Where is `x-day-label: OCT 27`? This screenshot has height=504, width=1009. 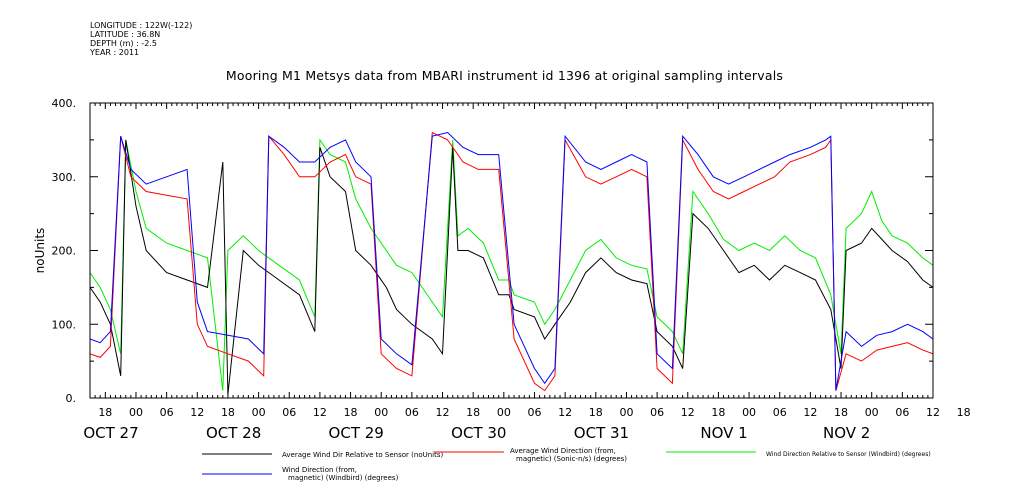 x-day-label: OCT 27 is located at coordinates (110, 433).